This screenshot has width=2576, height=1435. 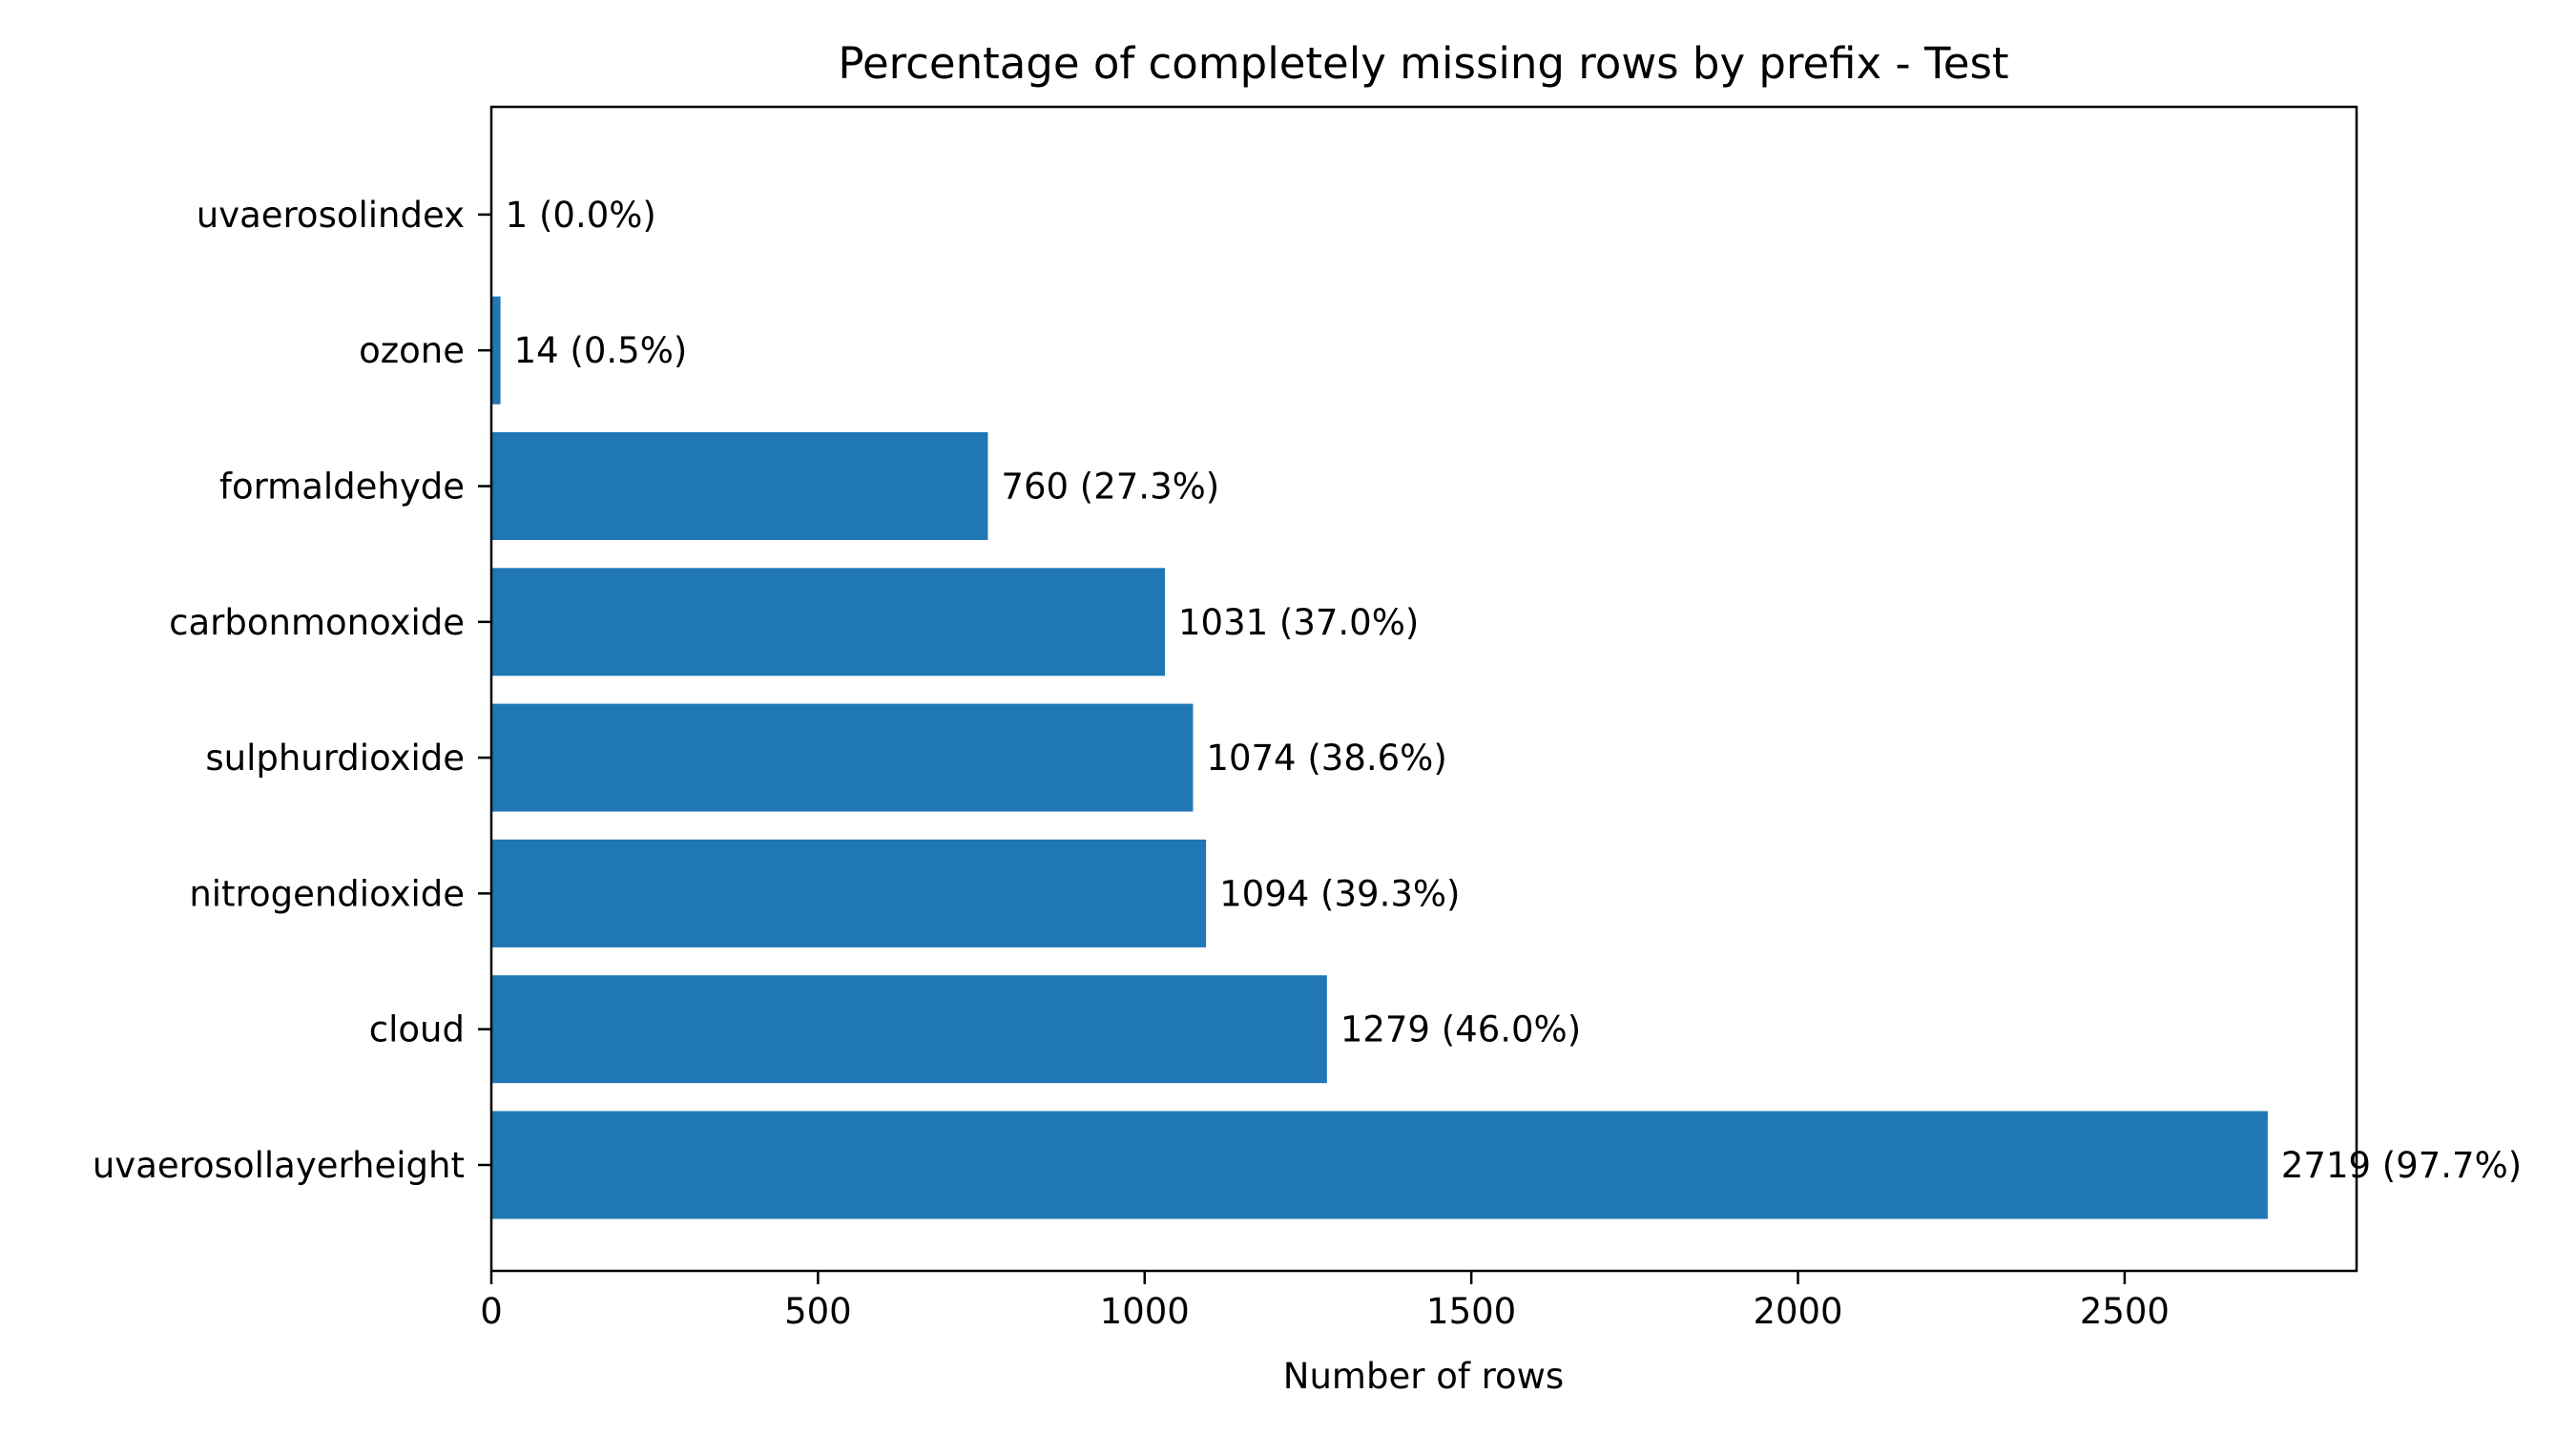 What do you see at coordinates (2125, 1311) in the screenshot?
I see `x-tick-label: 2500` at bounding box center [2125, 1311].